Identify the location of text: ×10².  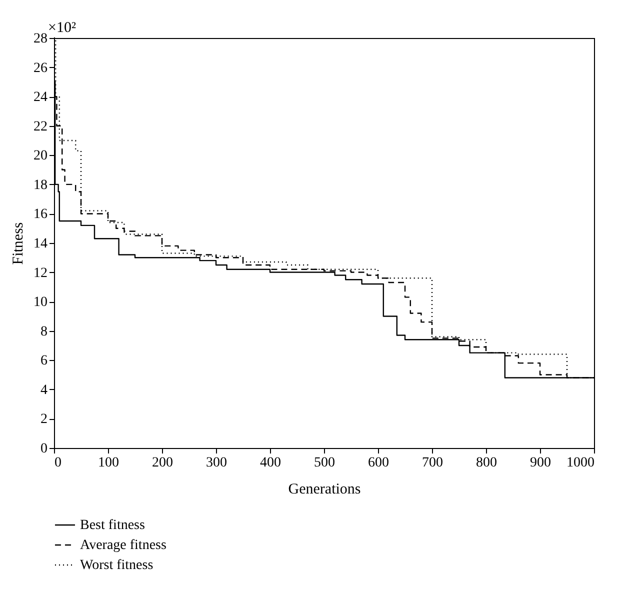
(62, 28).